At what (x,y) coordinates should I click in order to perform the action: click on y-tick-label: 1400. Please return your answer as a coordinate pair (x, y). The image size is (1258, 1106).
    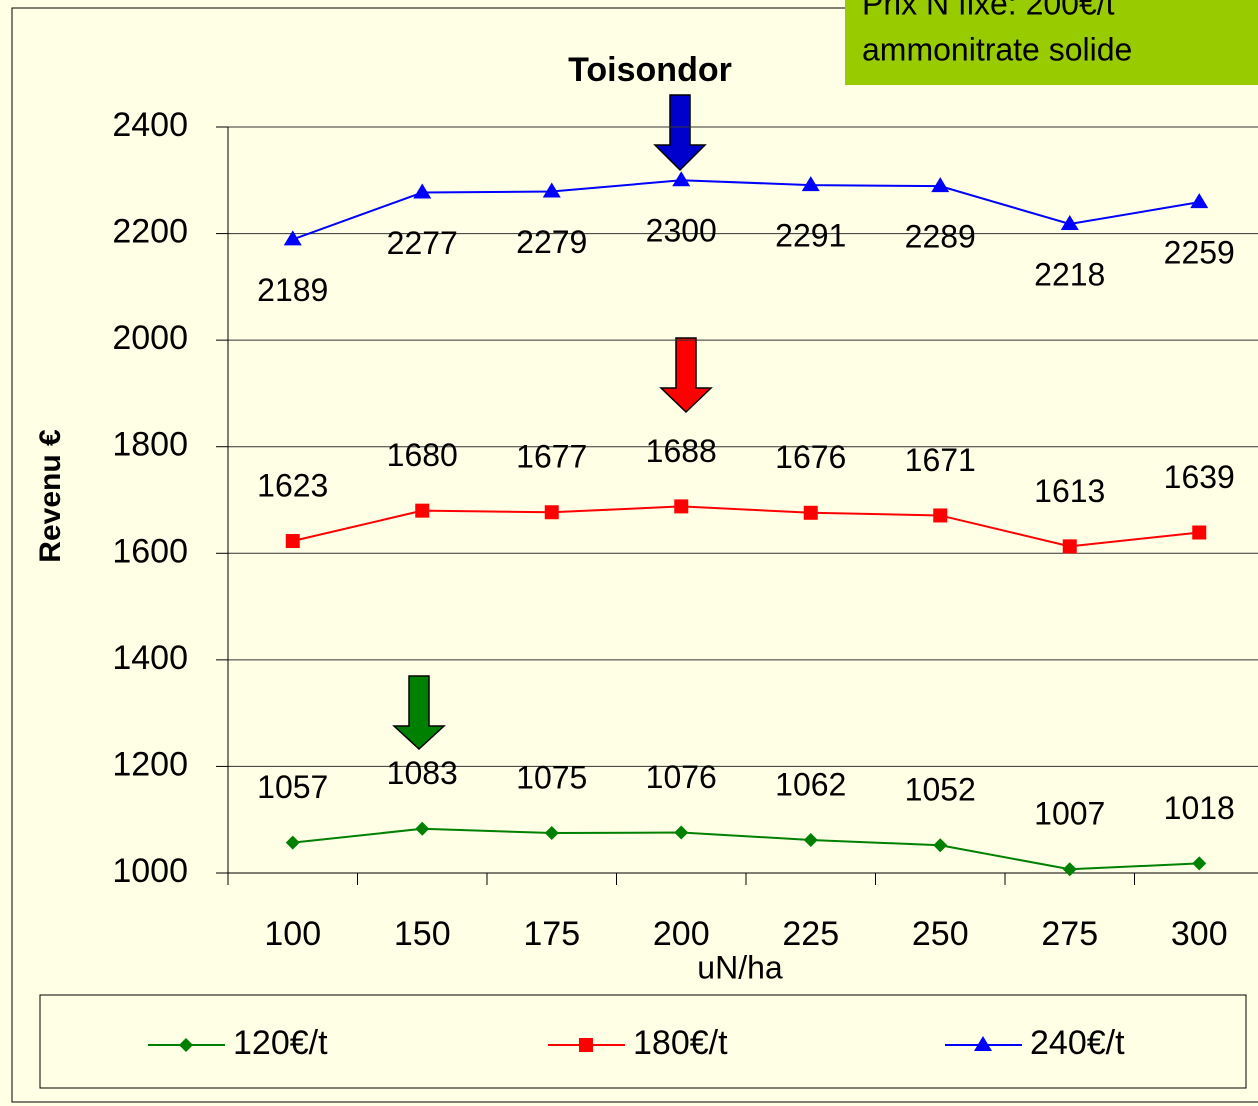
    Looking at the image, I should click on (150, 658).